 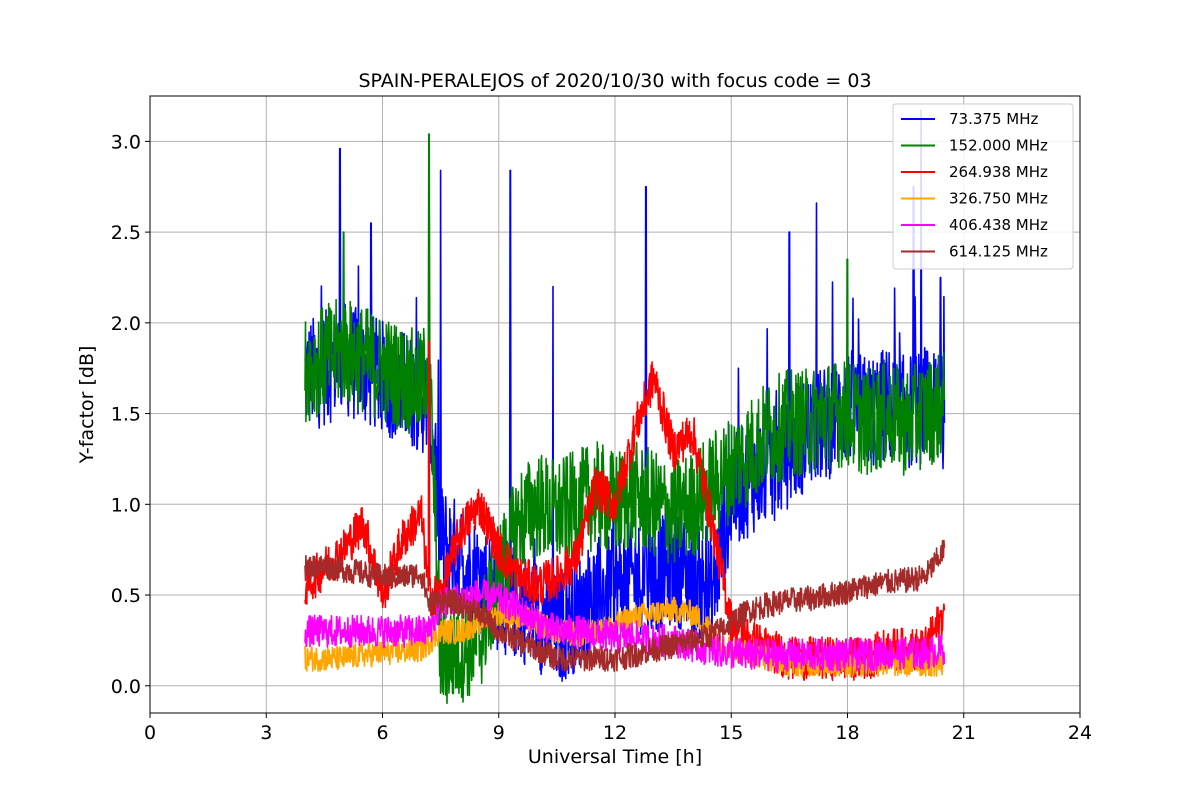 I want to click on legend-box, so click(x=983, y=186).